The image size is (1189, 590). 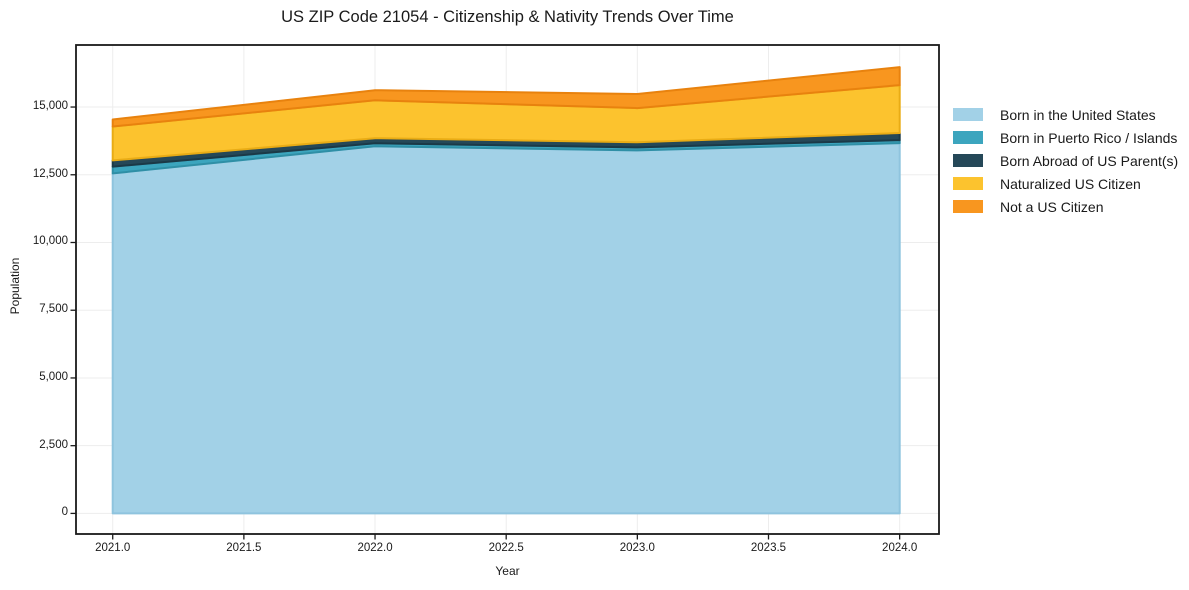 I want to click on y-tick-label: 0, so click(x=64, y=512).